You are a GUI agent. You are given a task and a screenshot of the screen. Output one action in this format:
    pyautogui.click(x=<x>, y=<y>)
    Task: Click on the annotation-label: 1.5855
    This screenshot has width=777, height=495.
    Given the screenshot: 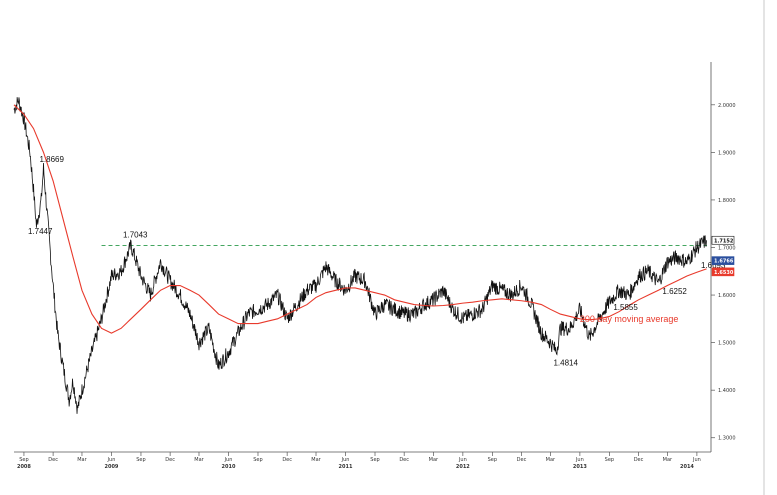 What is the action you would take?
    pyautogui.click(x=625, y=307)
    